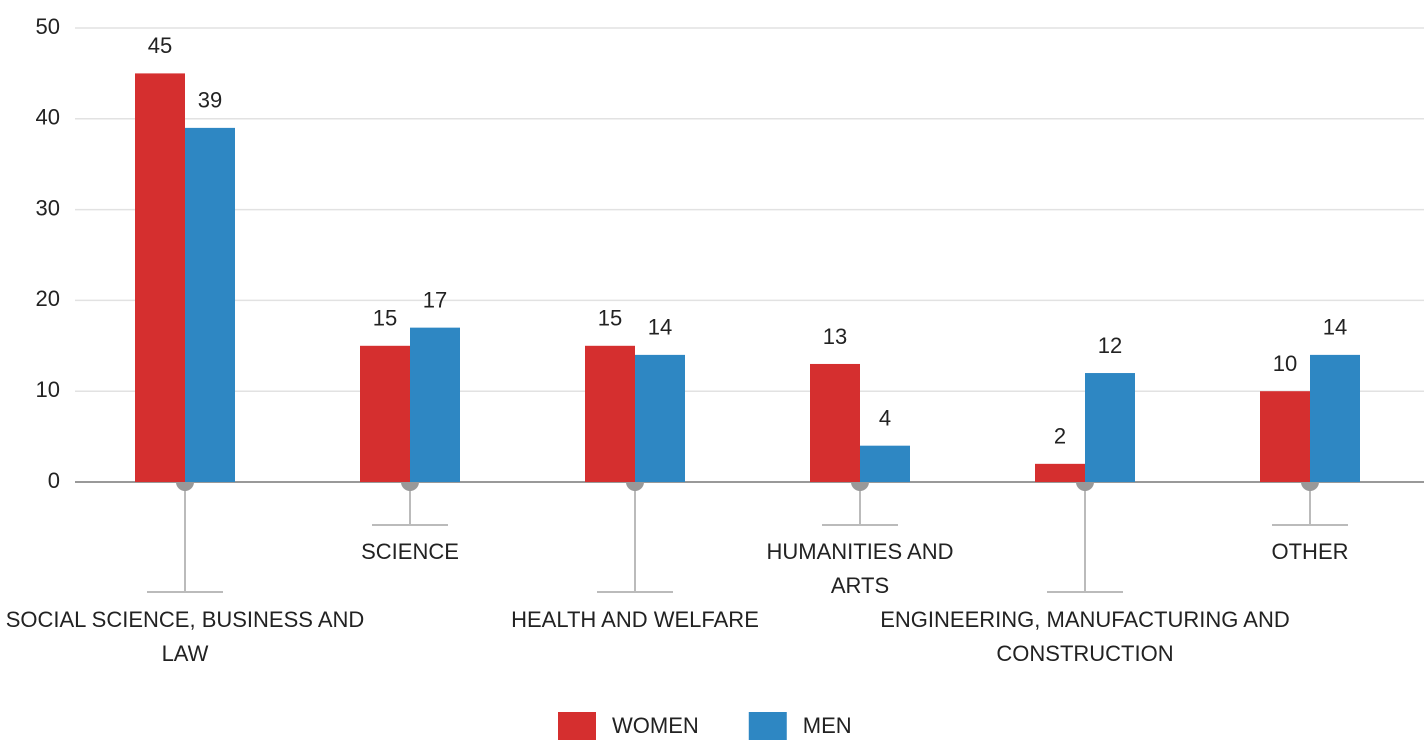 This screenshot has width=1424, height=740. I want to click on data-label: 12, so click(1110, 345).